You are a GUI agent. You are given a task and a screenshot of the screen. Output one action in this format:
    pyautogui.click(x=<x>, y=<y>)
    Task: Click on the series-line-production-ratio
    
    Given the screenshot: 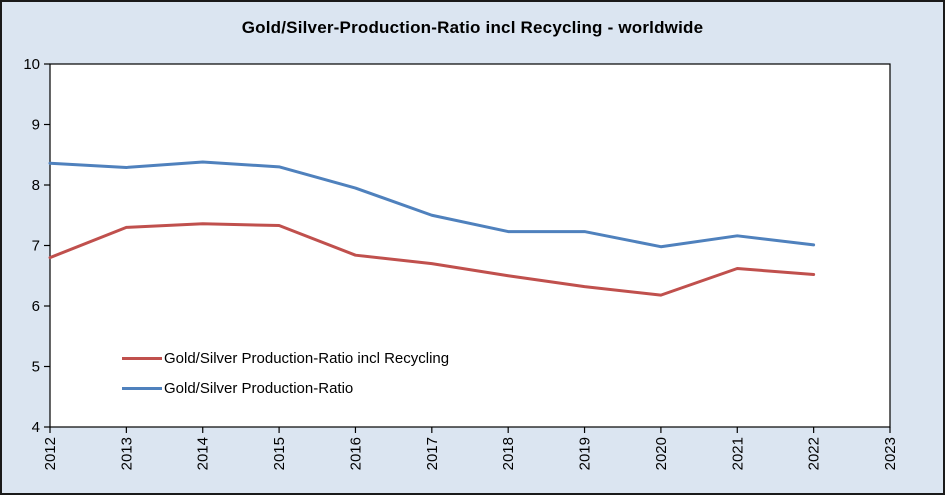 What is the action you would take?
    pyautogui.click(x=432, y=204)
    